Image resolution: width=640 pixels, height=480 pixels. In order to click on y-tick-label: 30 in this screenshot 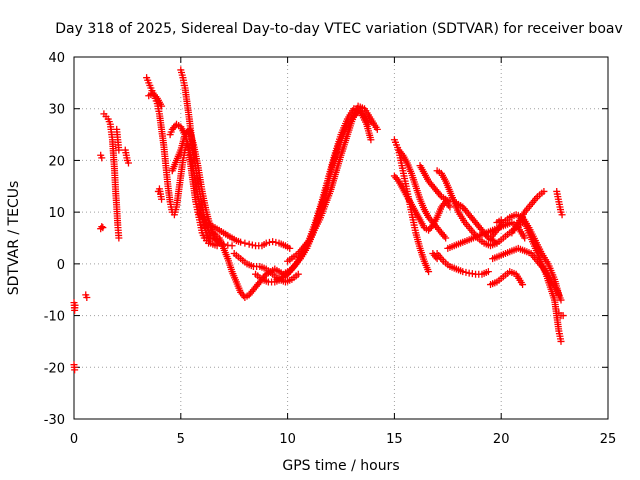, I will do `click(56, 110)`.